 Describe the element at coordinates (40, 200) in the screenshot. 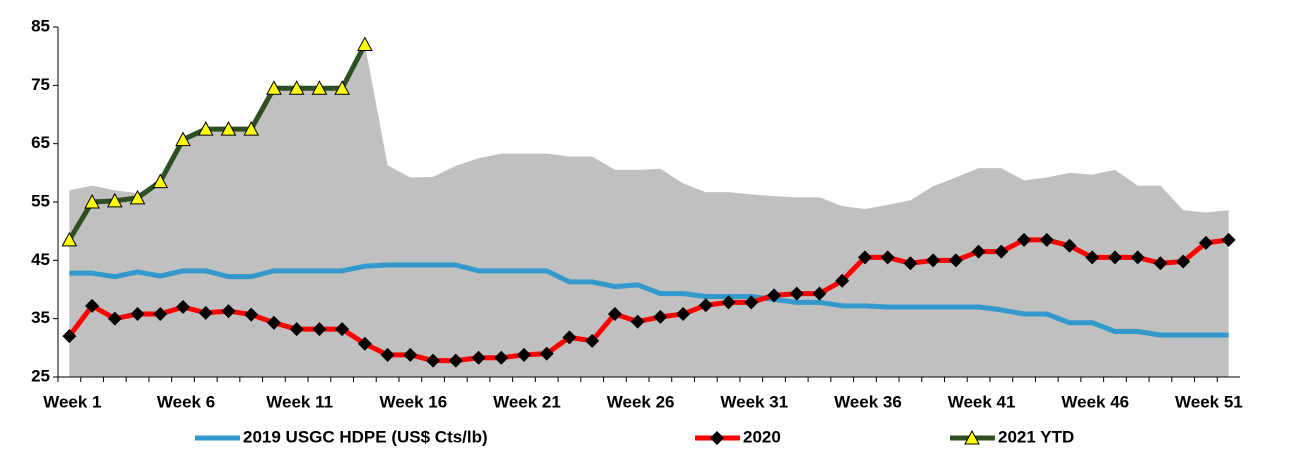

I see `y-tick-label: 55` at that location.